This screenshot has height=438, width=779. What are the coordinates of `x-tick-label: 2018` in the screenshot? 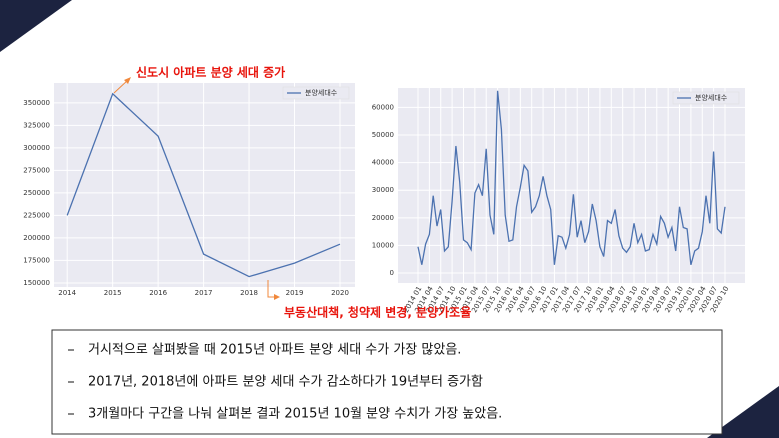 It's located at (249, 293).